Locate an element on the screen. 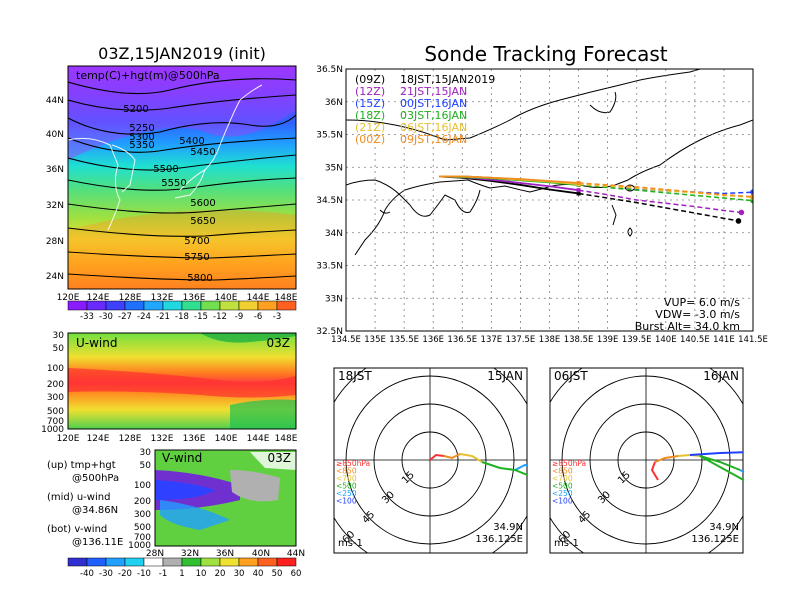  temp-scale-label: -33 is located at coordinates (87, 317).